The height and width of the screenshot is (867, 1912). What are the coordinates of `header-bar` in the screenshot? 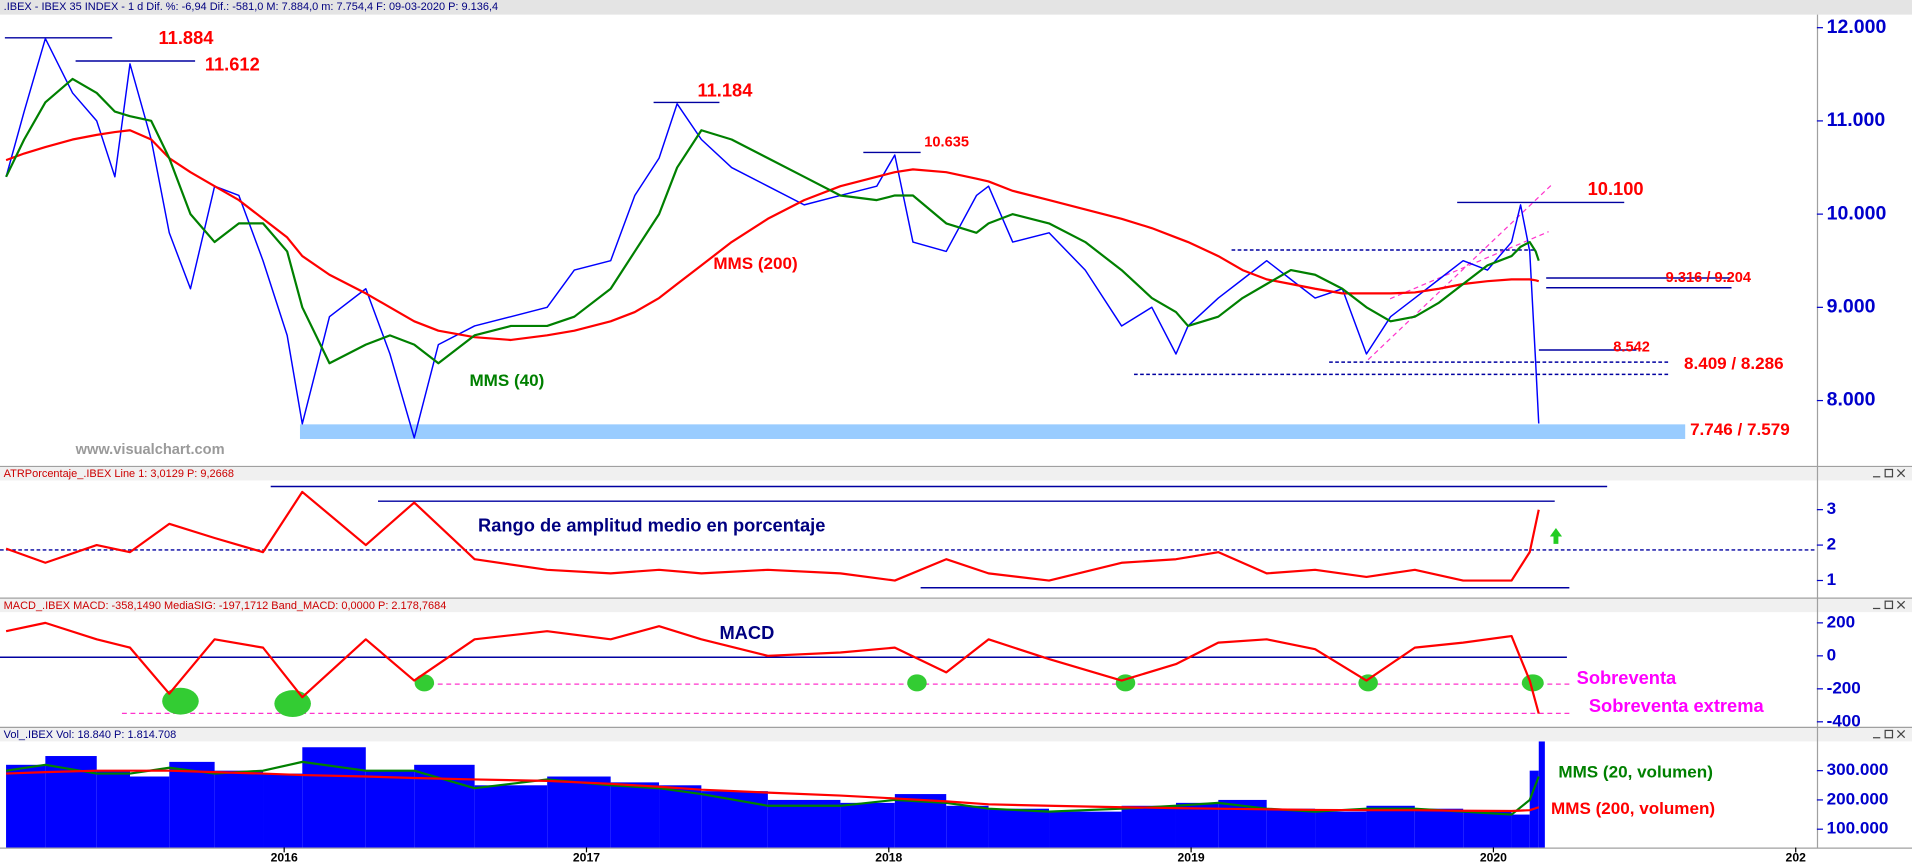 It's located at (956, 7).